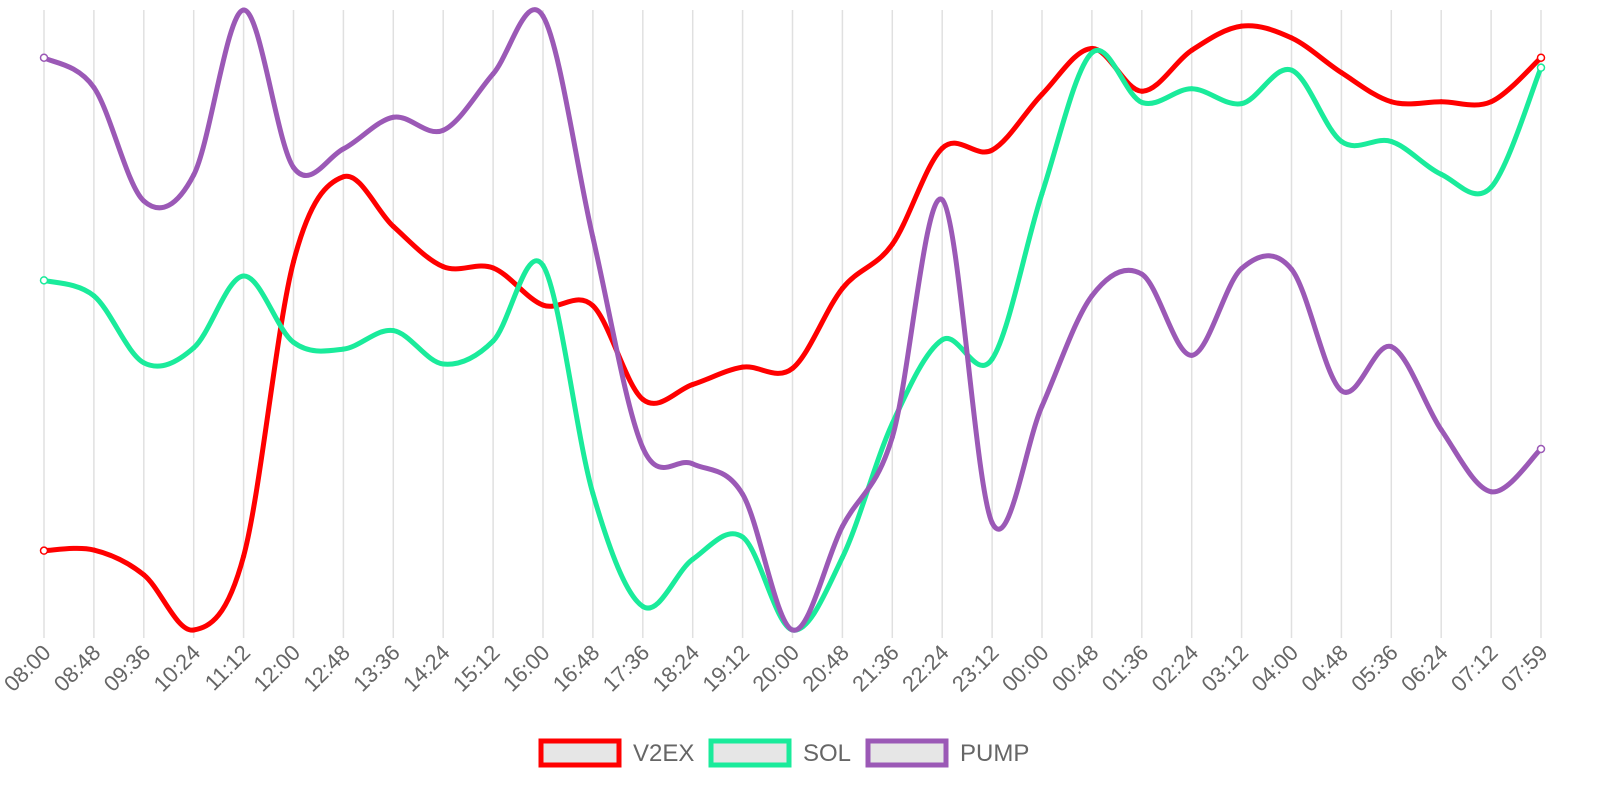 The image size is (1600, 800). I want to click on legend-label-pump: PUMP, so click(994, 753).